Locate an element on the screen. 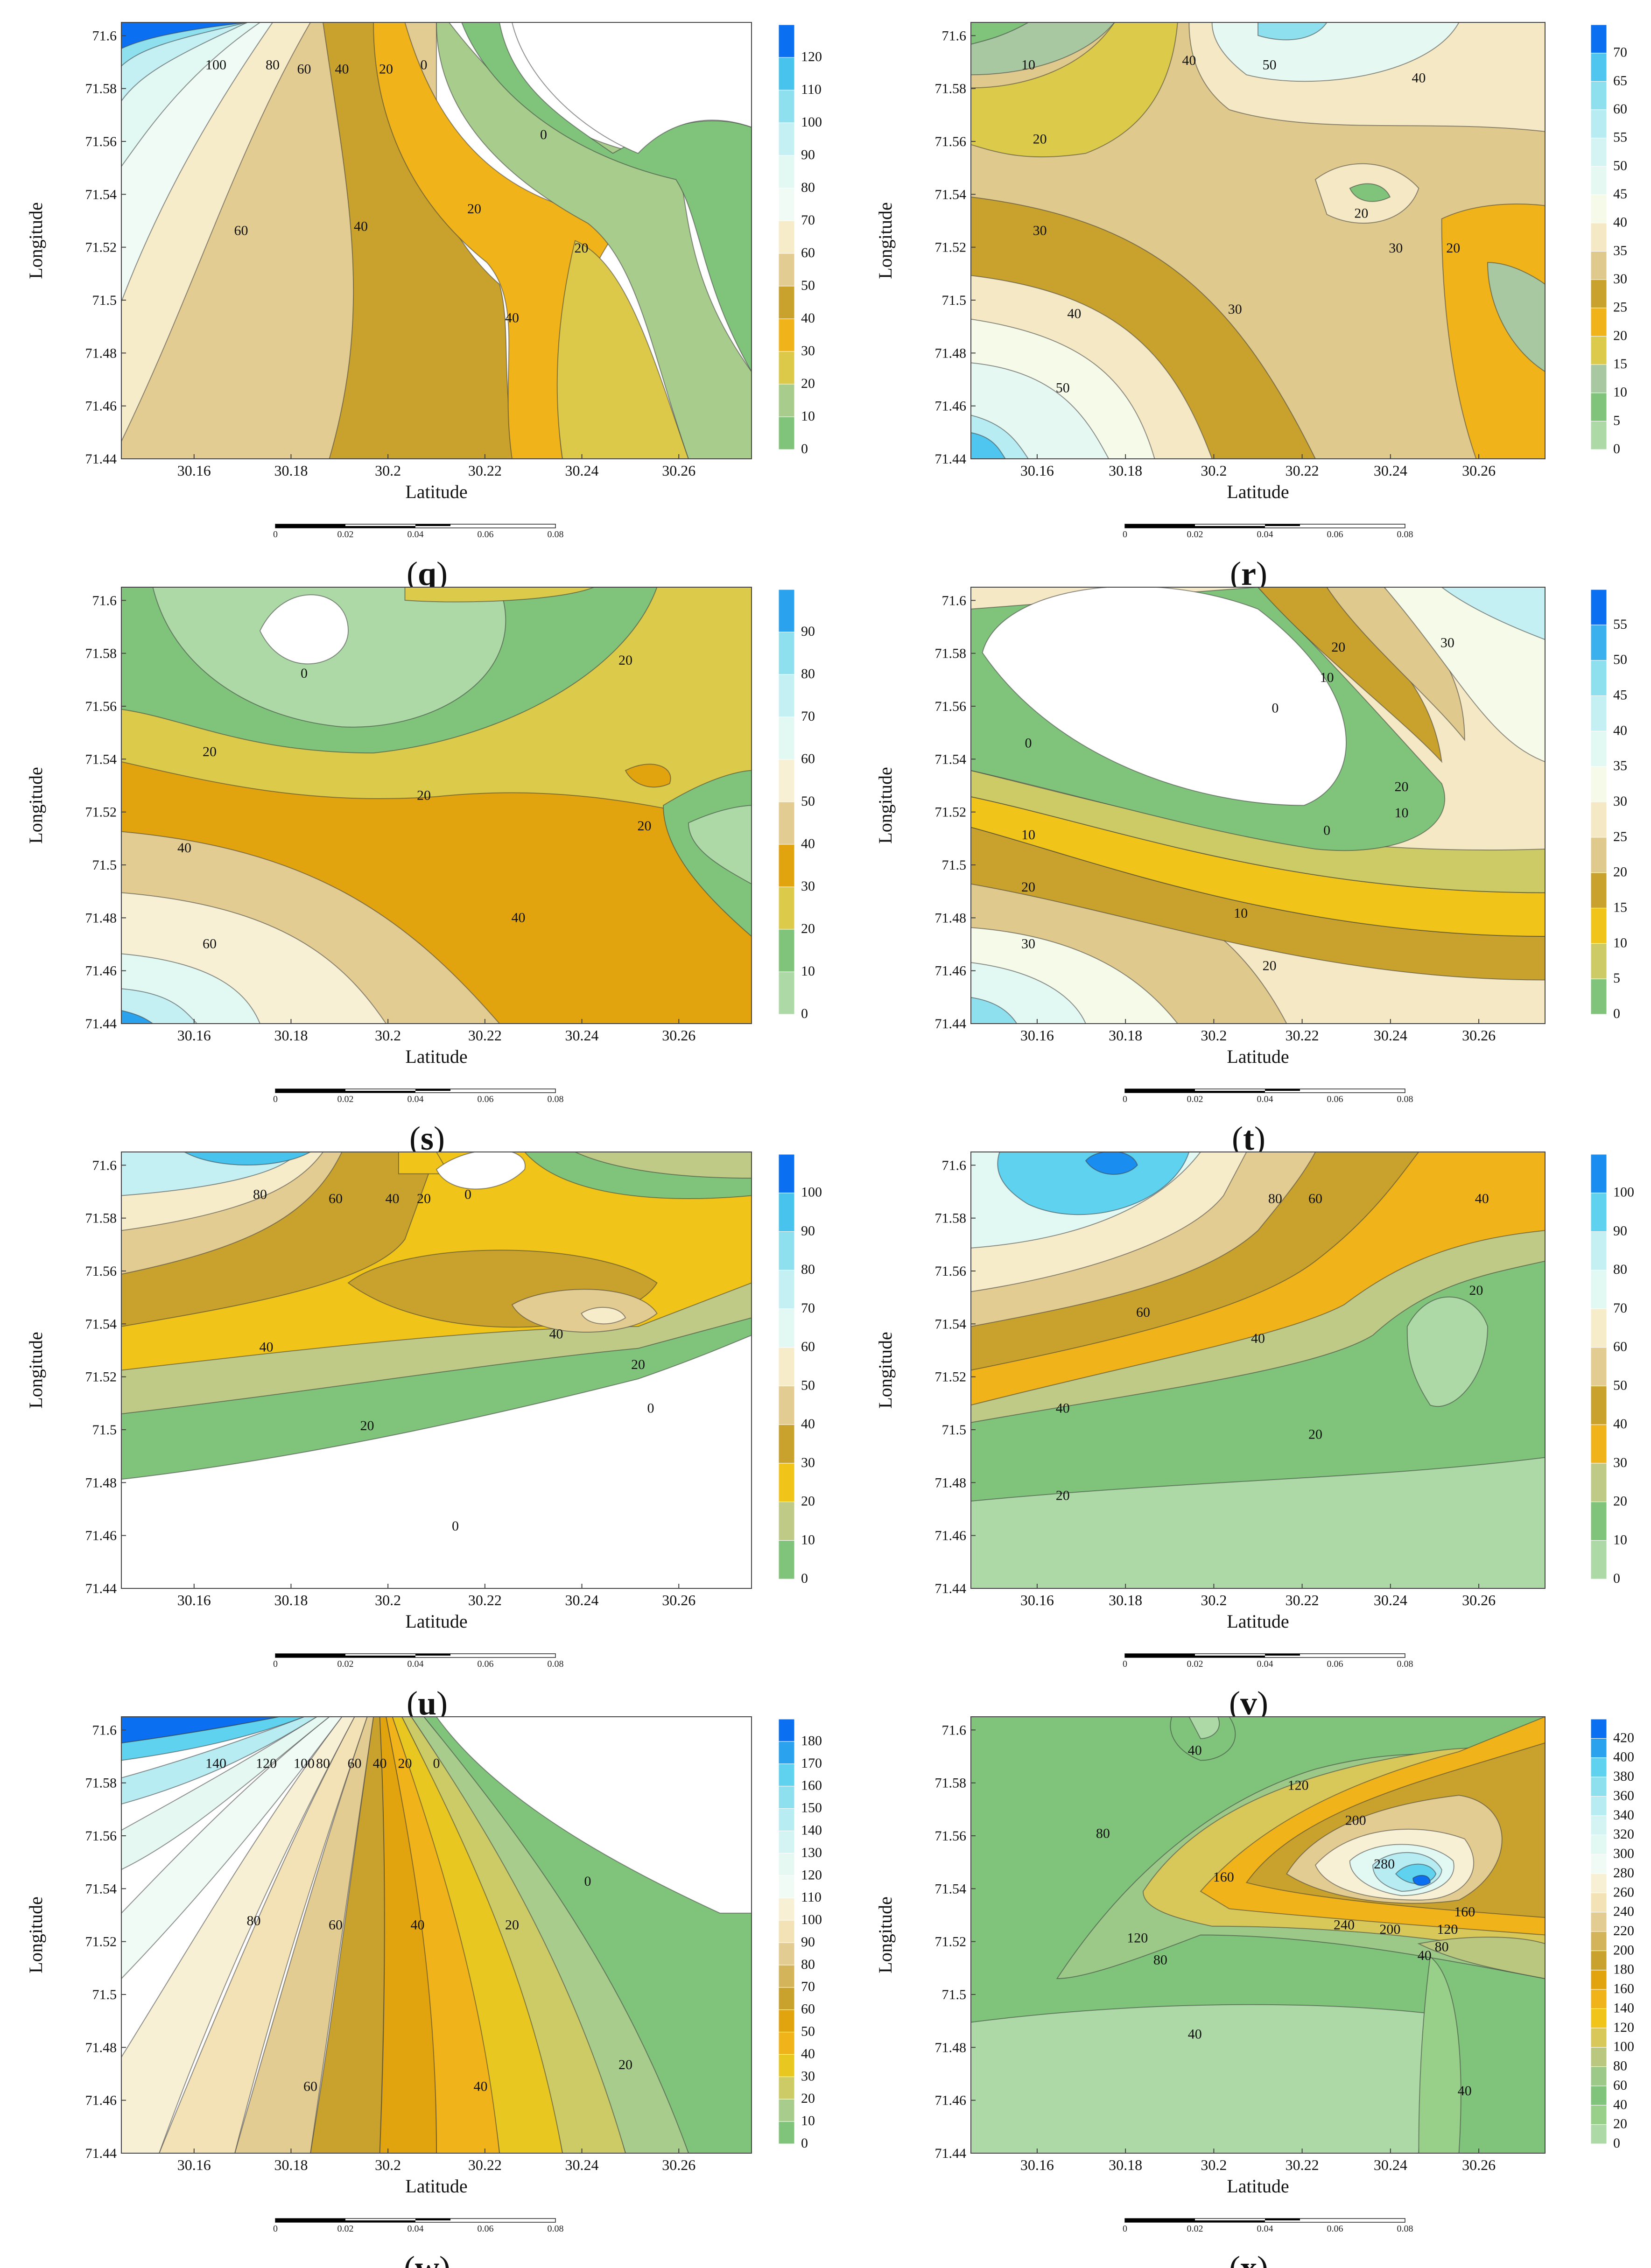 This screenshot has width=1651, height=2268. y-tick-label: 71.46 is located at coordinates (101, 2100).